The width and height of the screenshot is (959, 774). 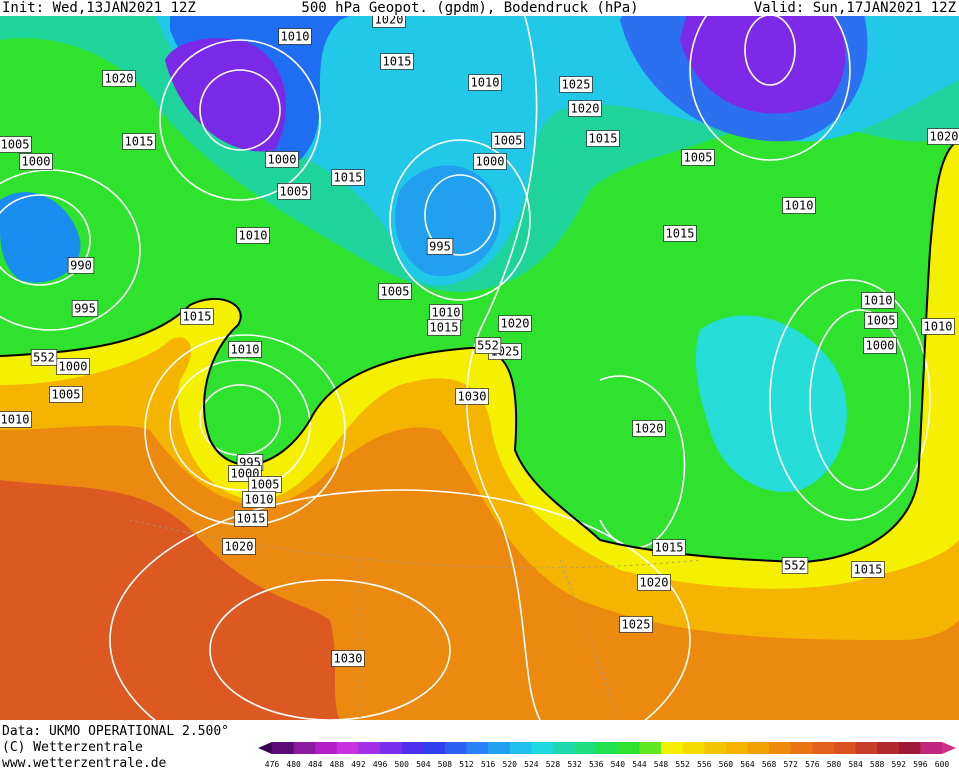 I want to click on contour-label: 552, so click(x=488, y=345).